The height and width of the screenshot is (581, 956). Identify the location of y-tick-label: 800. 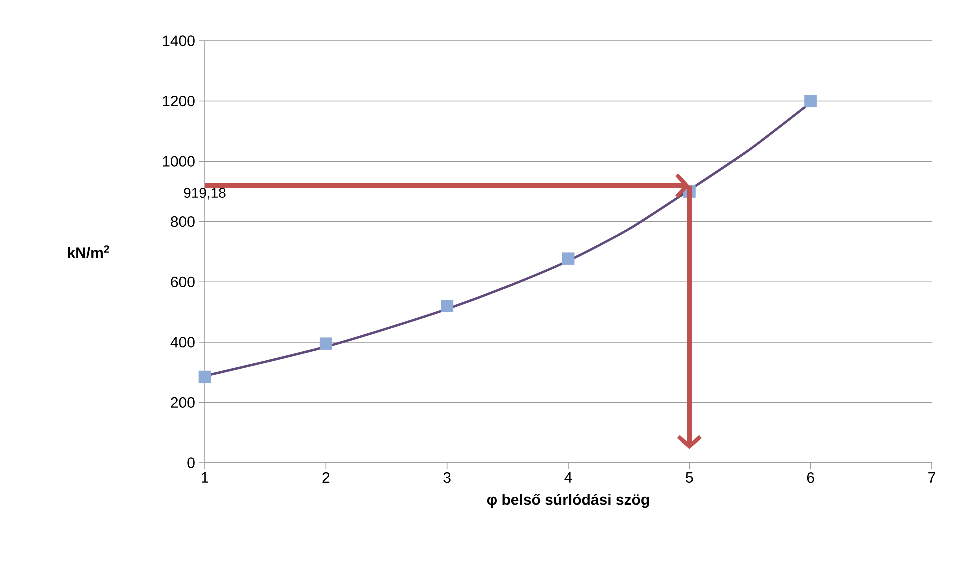
(183, 222).